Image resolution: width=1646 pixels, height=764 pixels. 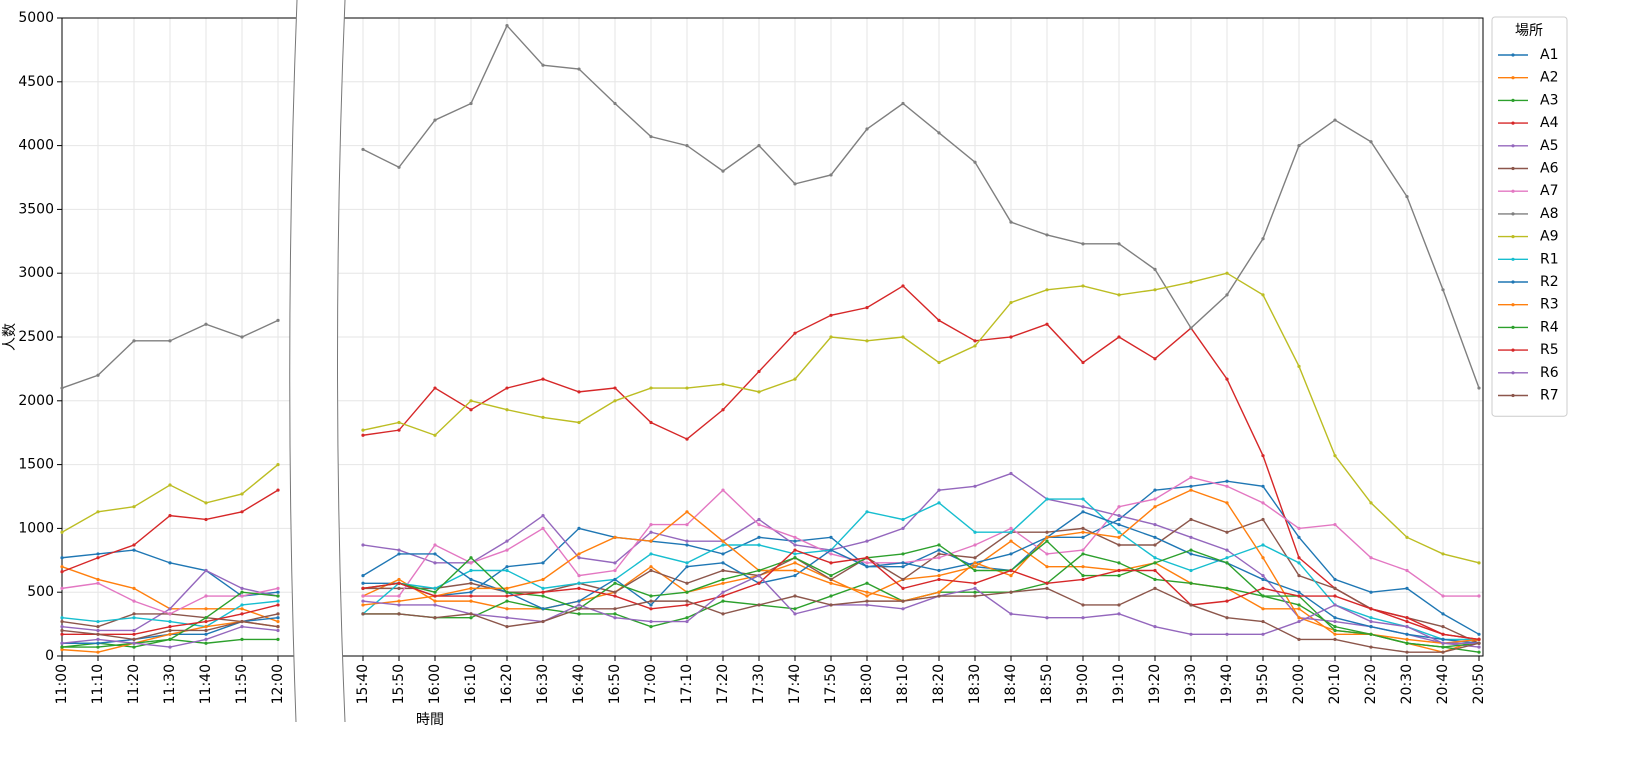 What do you see at coordinates (687, 684) in the screenshot?
I see `x-tick-label: 17:10` at bounding box center [687, 684].